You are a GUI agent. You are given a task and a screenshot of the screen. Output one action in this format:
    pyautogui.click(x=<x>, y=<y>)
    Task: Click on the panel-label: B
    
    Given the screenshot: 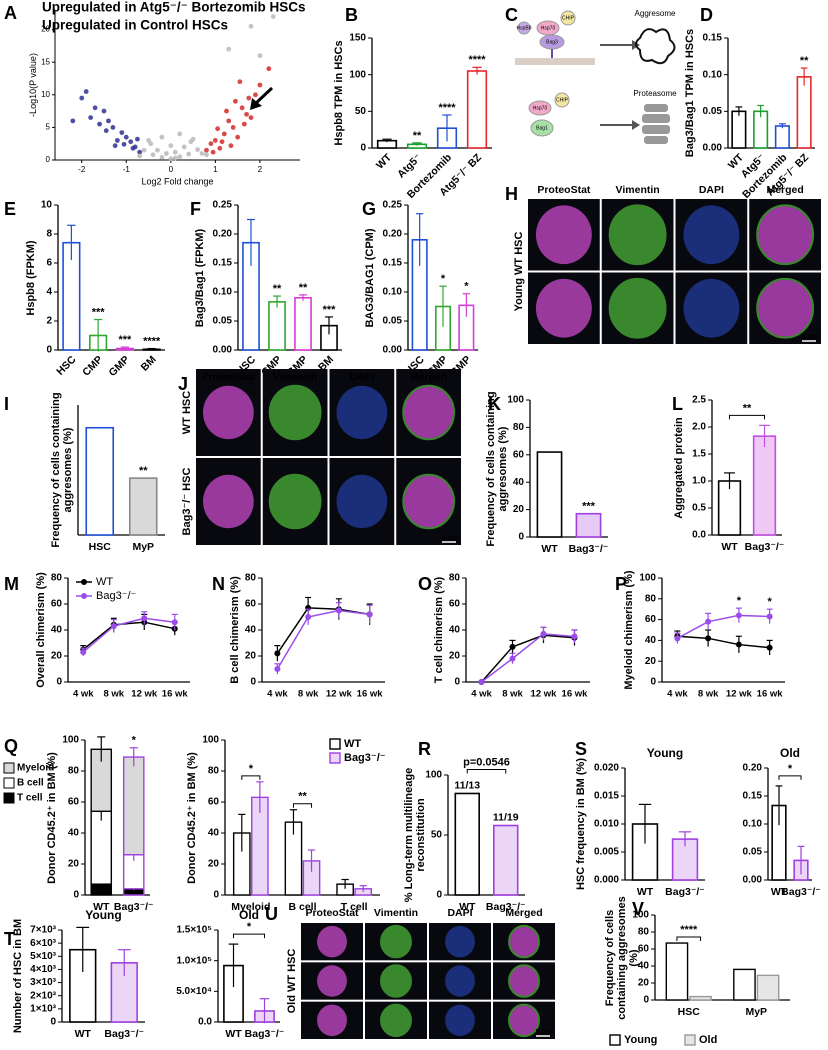 What is the action you would take?
    pyautogui.click(x=351, y=15)
    